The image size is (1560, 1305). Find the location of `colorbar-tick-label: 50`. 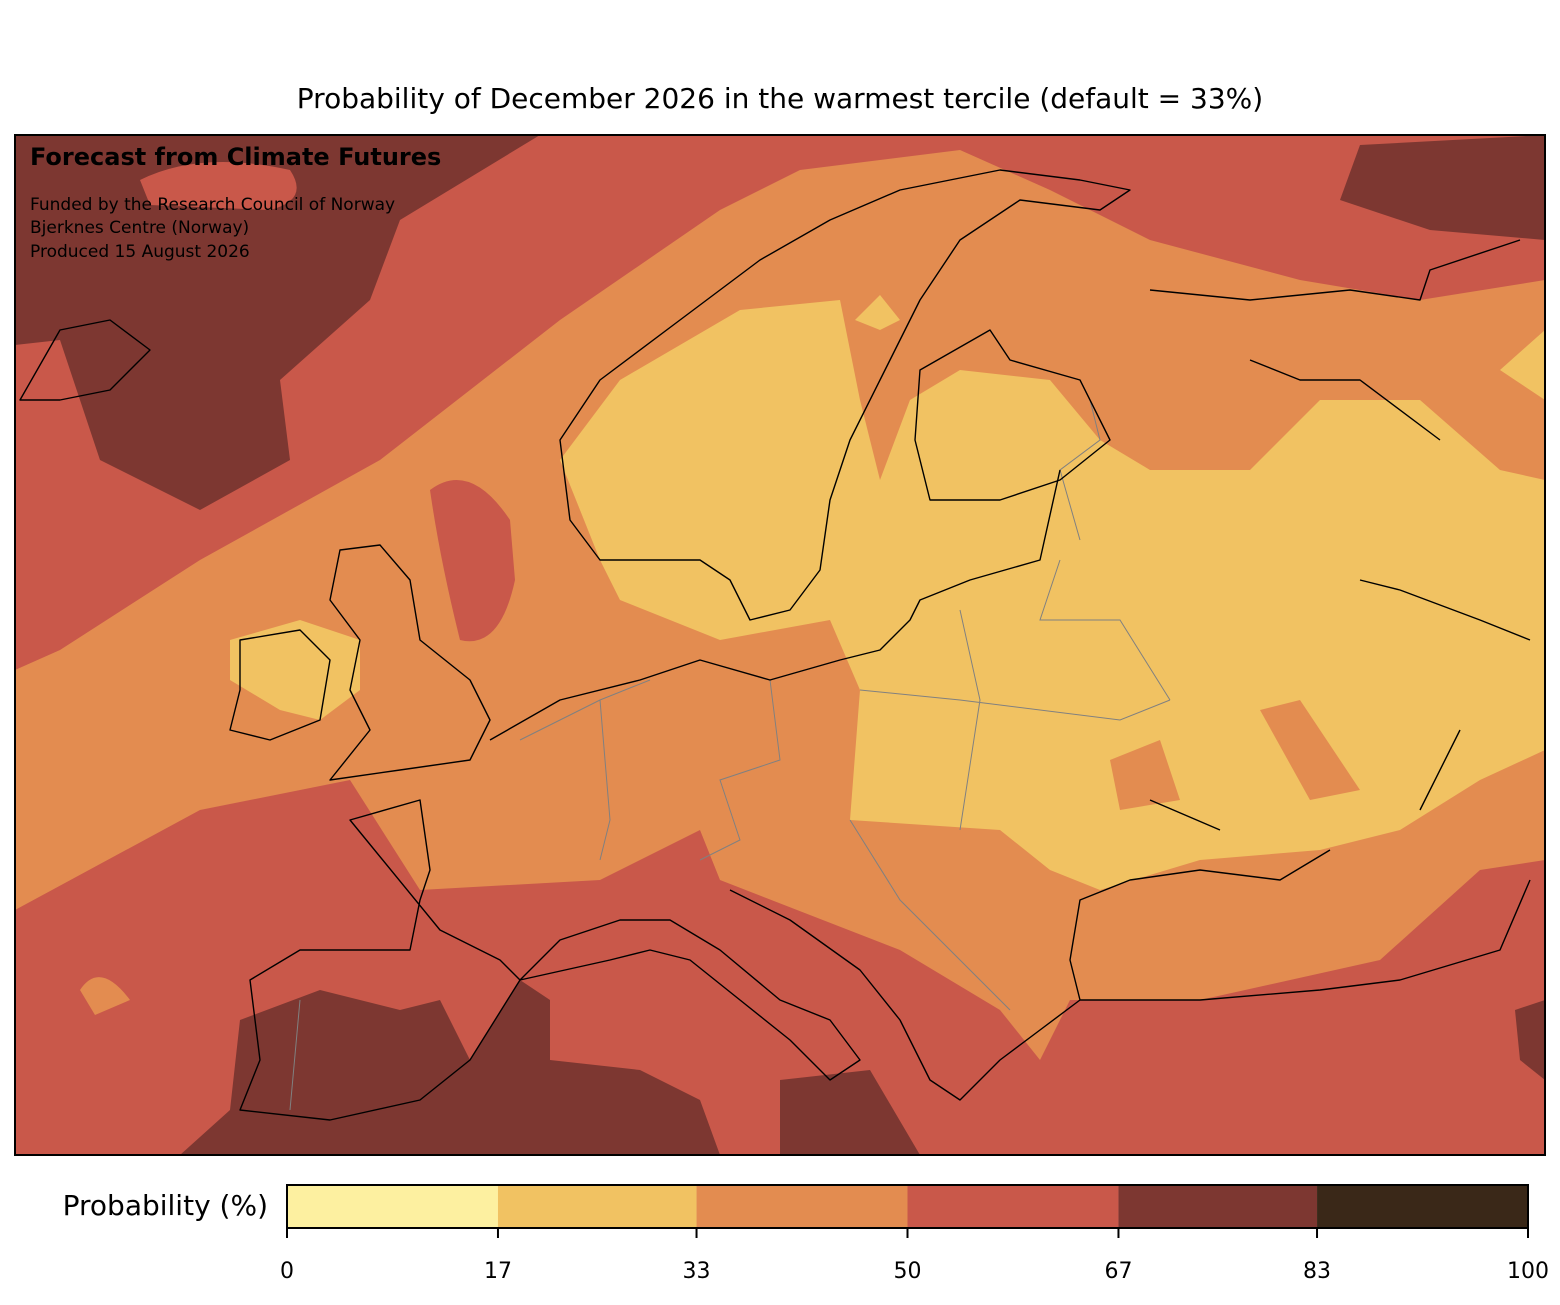

colorbar-tick-label: 50 is located at coordinates (908, 1271).